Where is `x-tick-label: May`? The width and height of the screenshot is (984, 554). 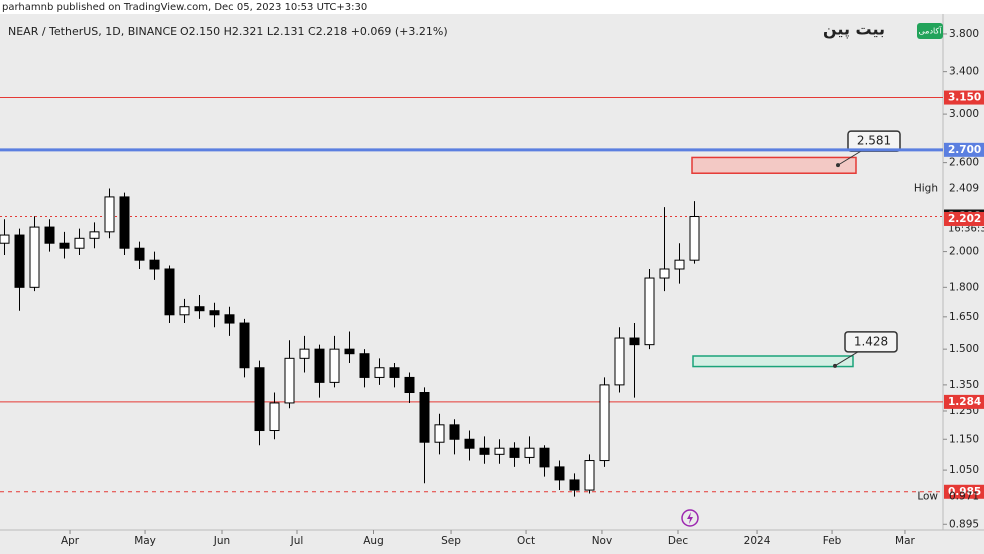
x-tick-label: May is located at coordinates (145, 541).